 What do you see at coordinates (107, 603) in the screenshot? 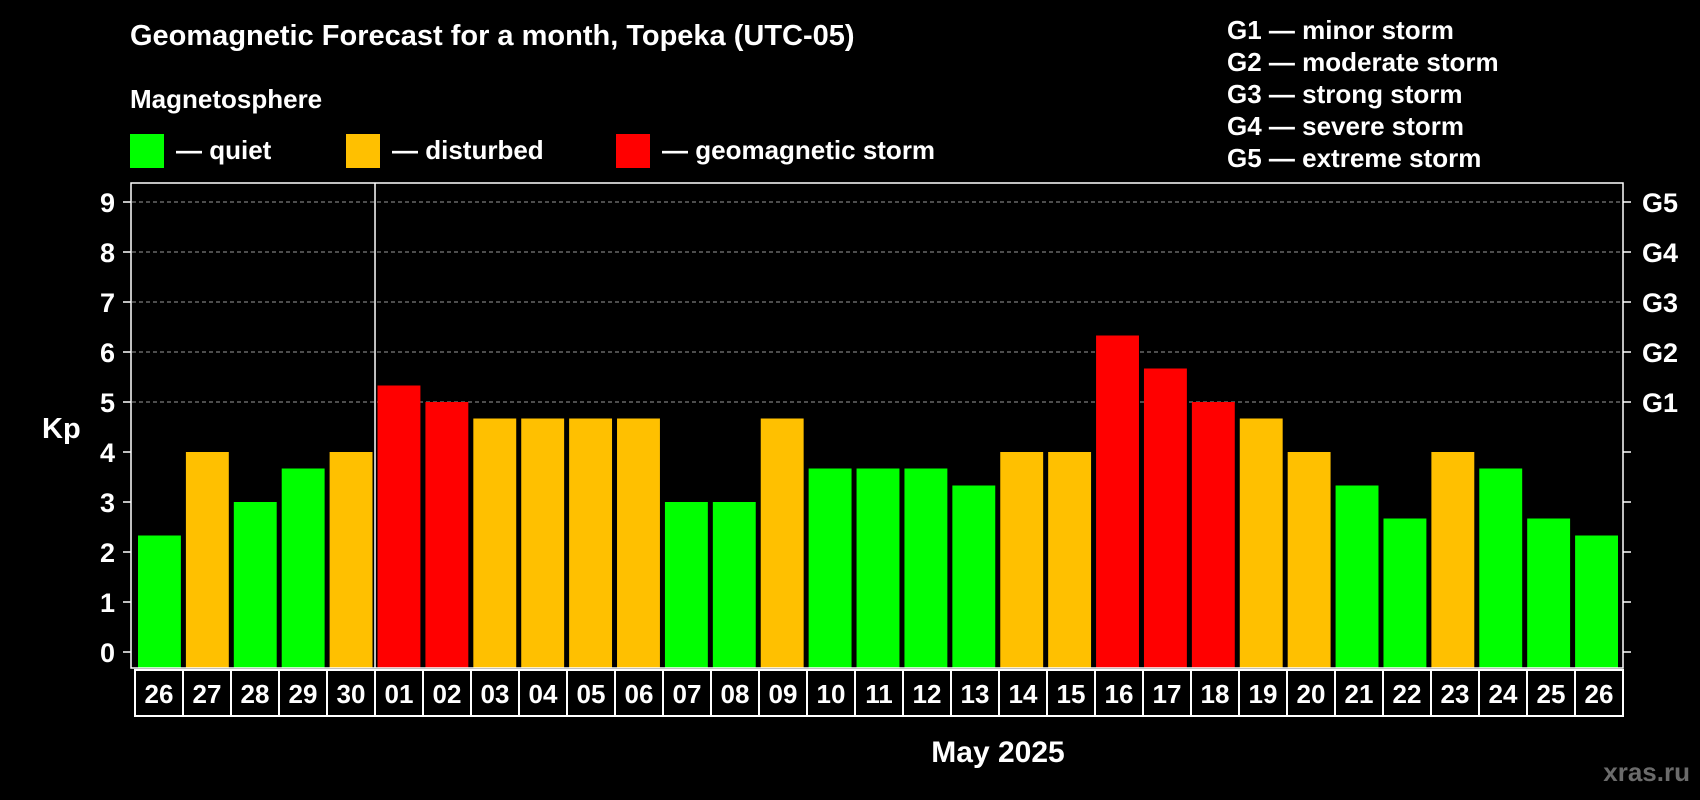
I see `y-tick-label-1: 1` at bounding box center [107, 603].